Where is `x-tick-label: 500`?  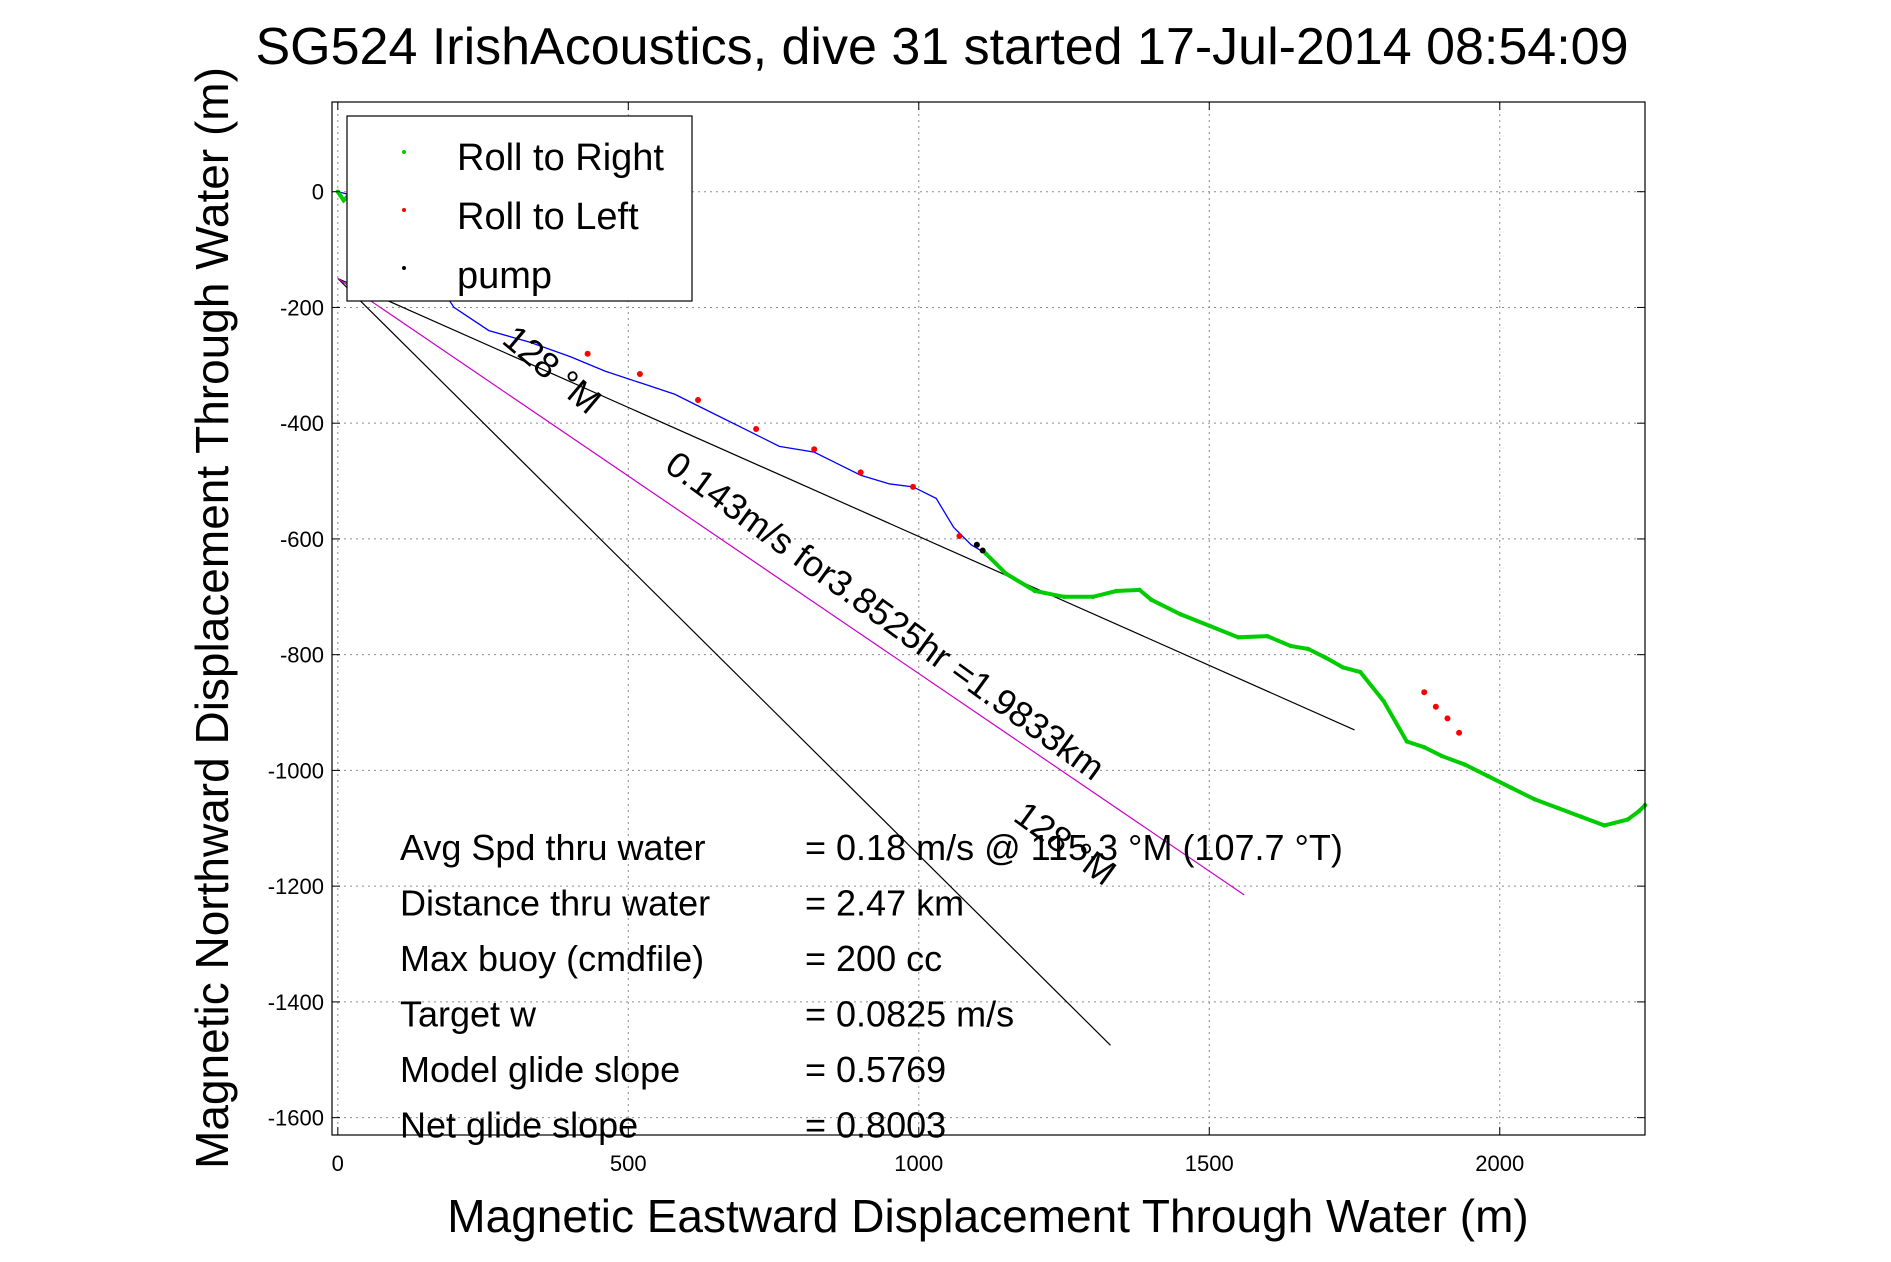
x-tick-label: 500 is located at coordinates (628, 1163).